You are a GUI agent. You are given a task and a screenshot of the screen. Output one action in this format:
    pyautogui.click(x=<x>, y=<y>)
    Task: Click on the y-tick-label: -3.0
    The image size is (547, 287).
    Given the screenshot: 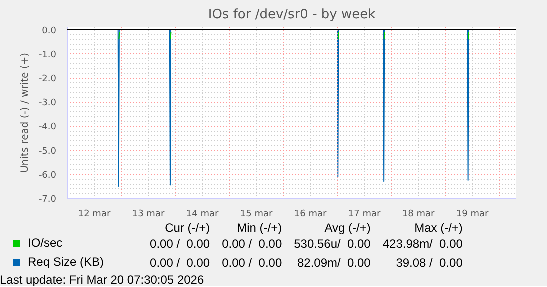 What is the action you would take?
    pyautogui.click(x=47, y=103)
    